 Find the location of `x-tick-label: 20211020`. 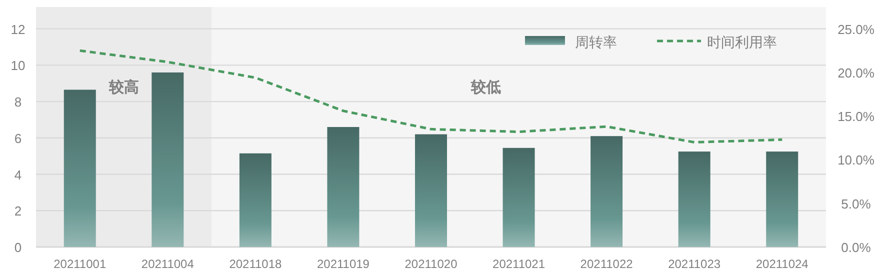

x-tick-label: 20211020 is located at coordinates (431, 264).